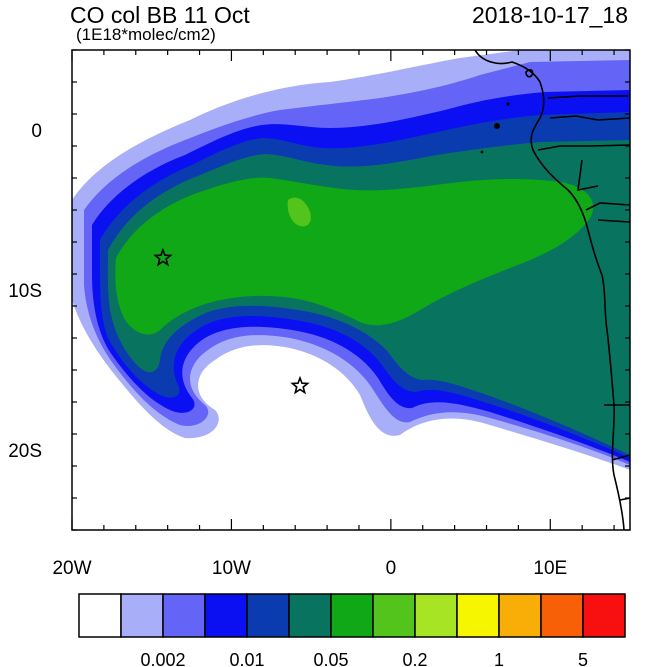 The width and height of the screenshot is (650, 667). Describe the element at coordinates (330, 658) in the screenshot. I see `colorbar-label: 0.05` at that location.